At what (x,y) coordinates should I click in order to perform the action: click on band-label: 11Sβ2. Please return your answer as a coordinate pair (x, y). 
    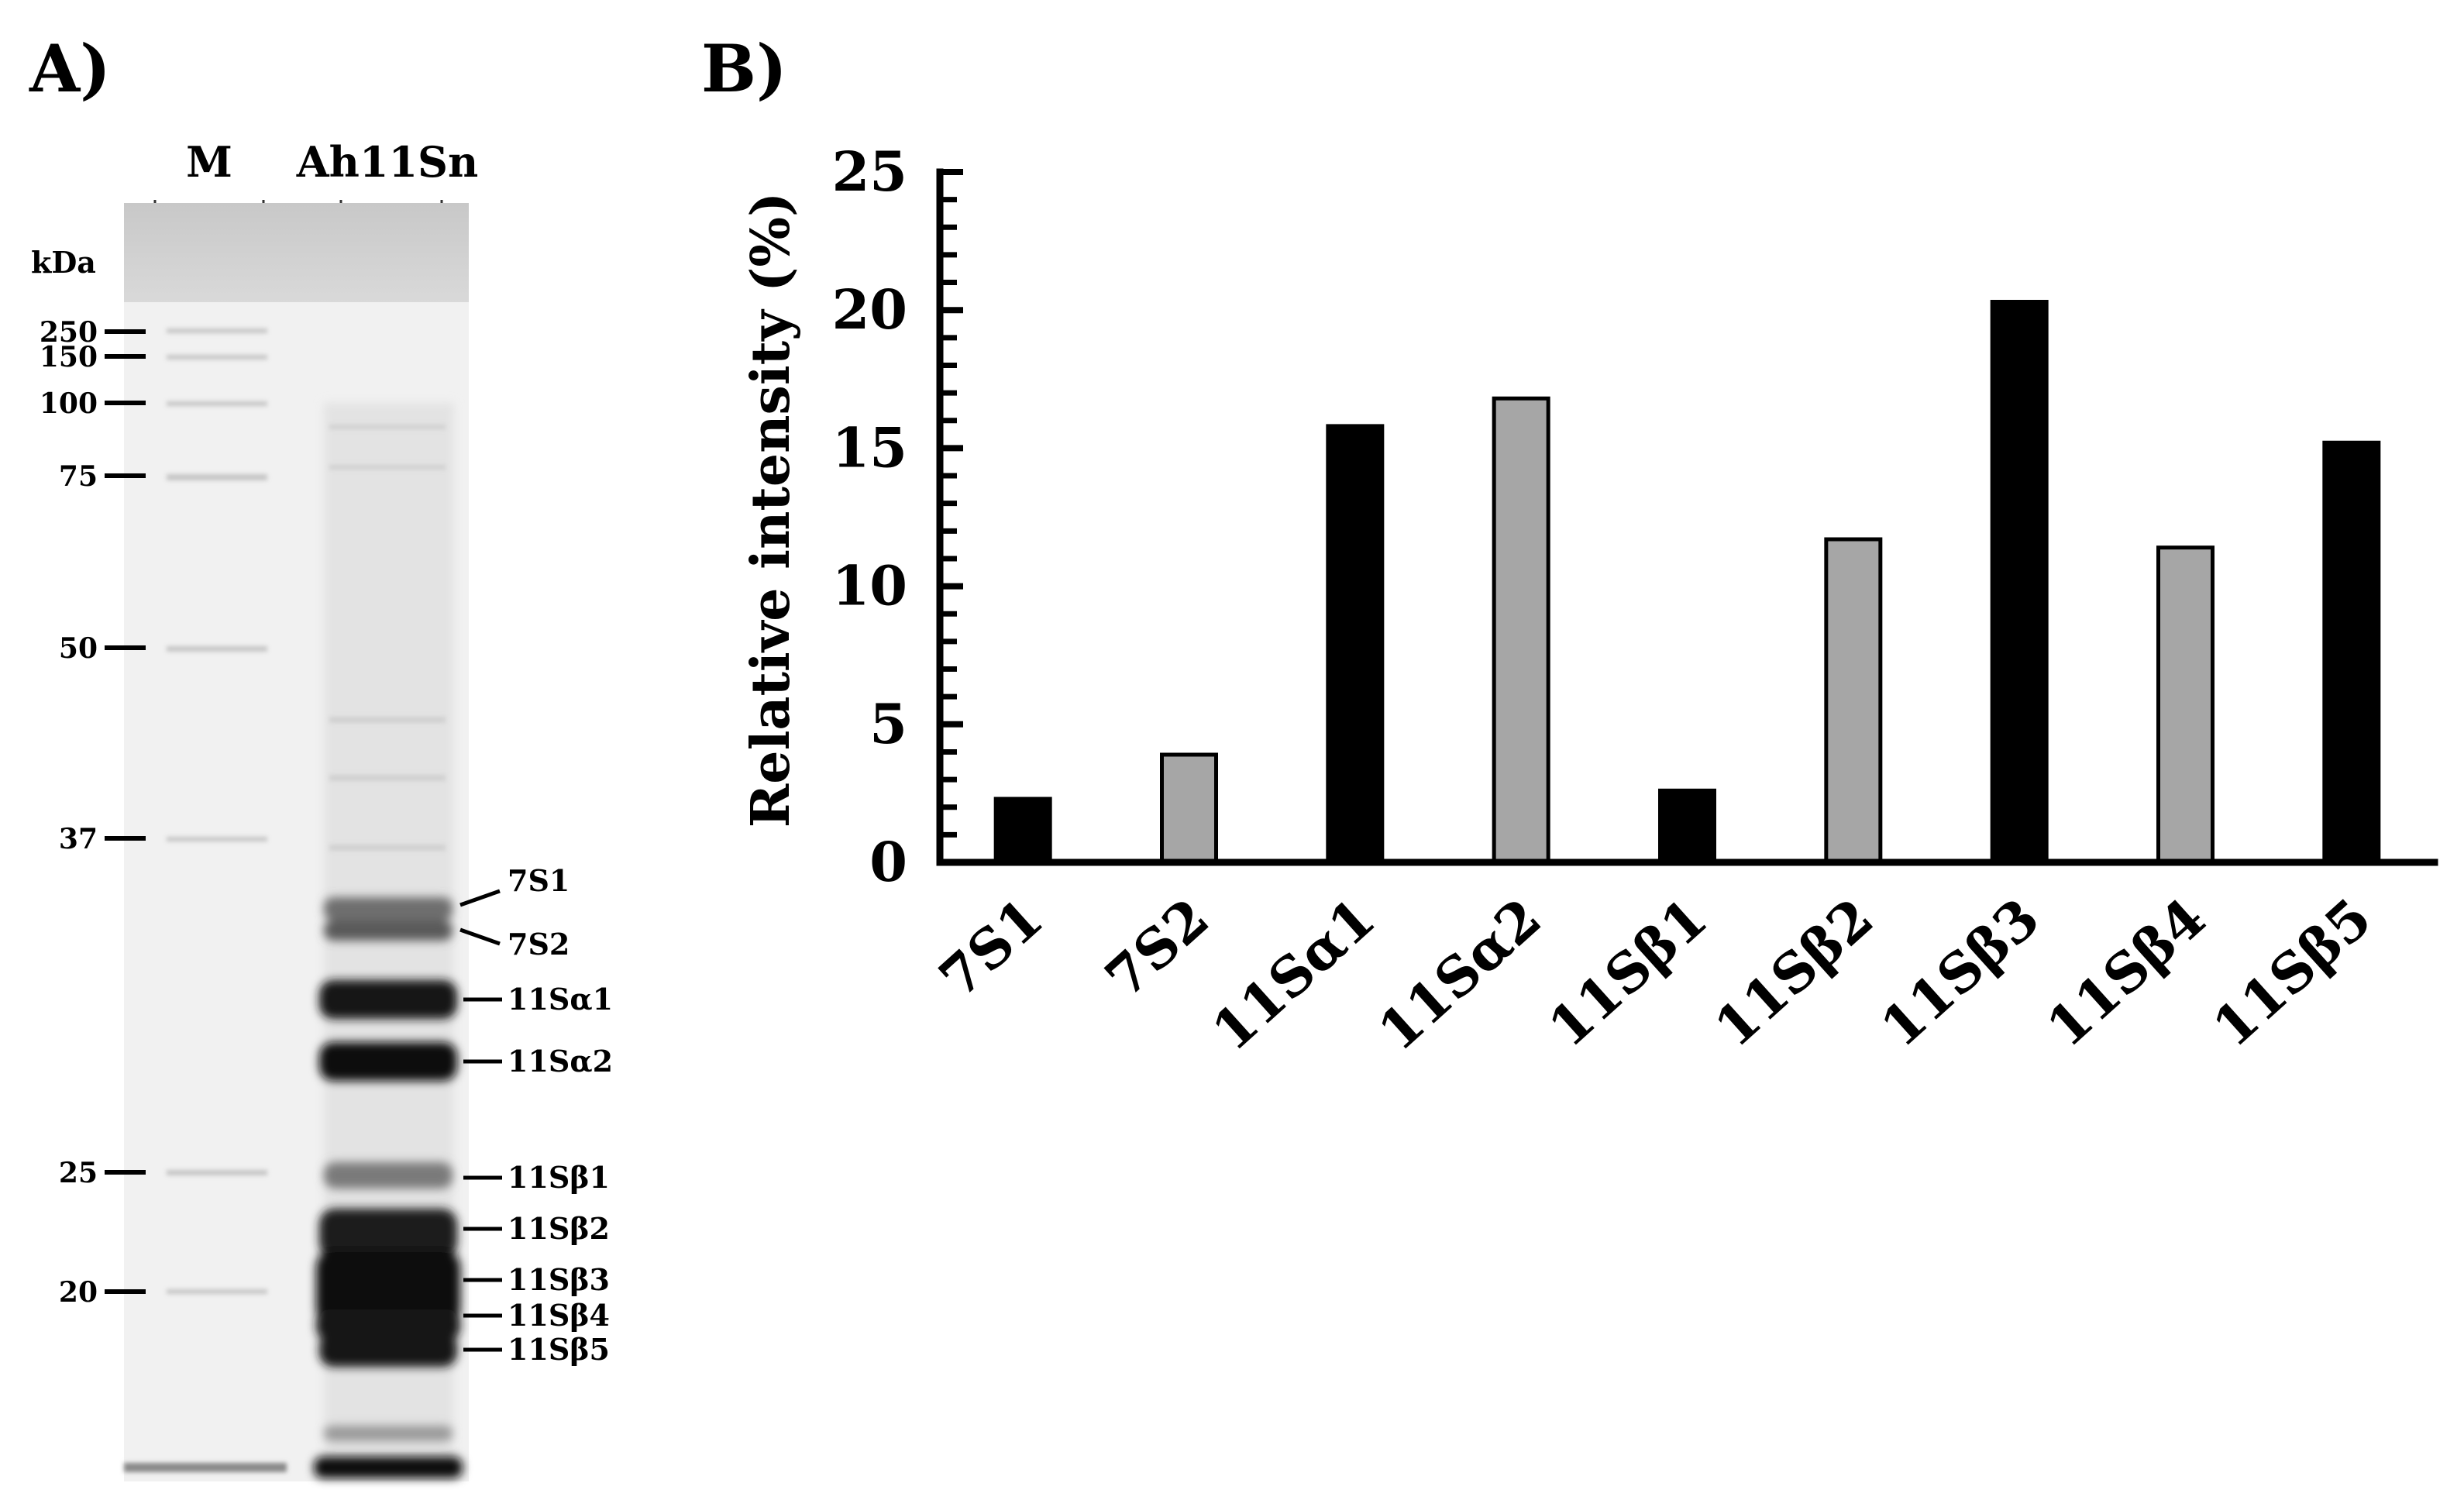
    Looking at the image, I should click on (559, 1228).